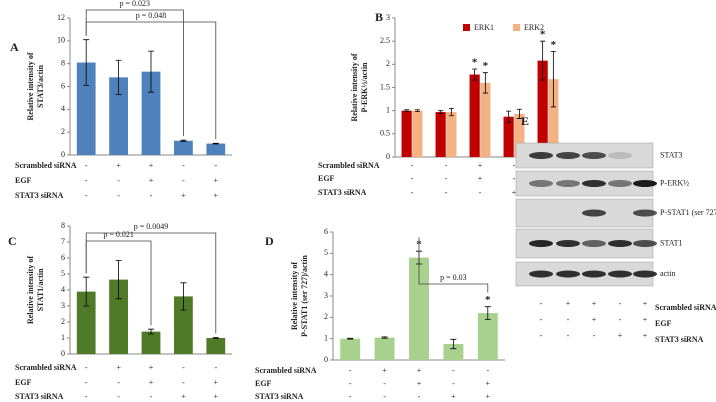 Image resolution: width=716 pixels, height=402 pixels. Describe the element at coordinates (385, 40) in the screenshot. I see `y-tick-label: 2.5` at that location.